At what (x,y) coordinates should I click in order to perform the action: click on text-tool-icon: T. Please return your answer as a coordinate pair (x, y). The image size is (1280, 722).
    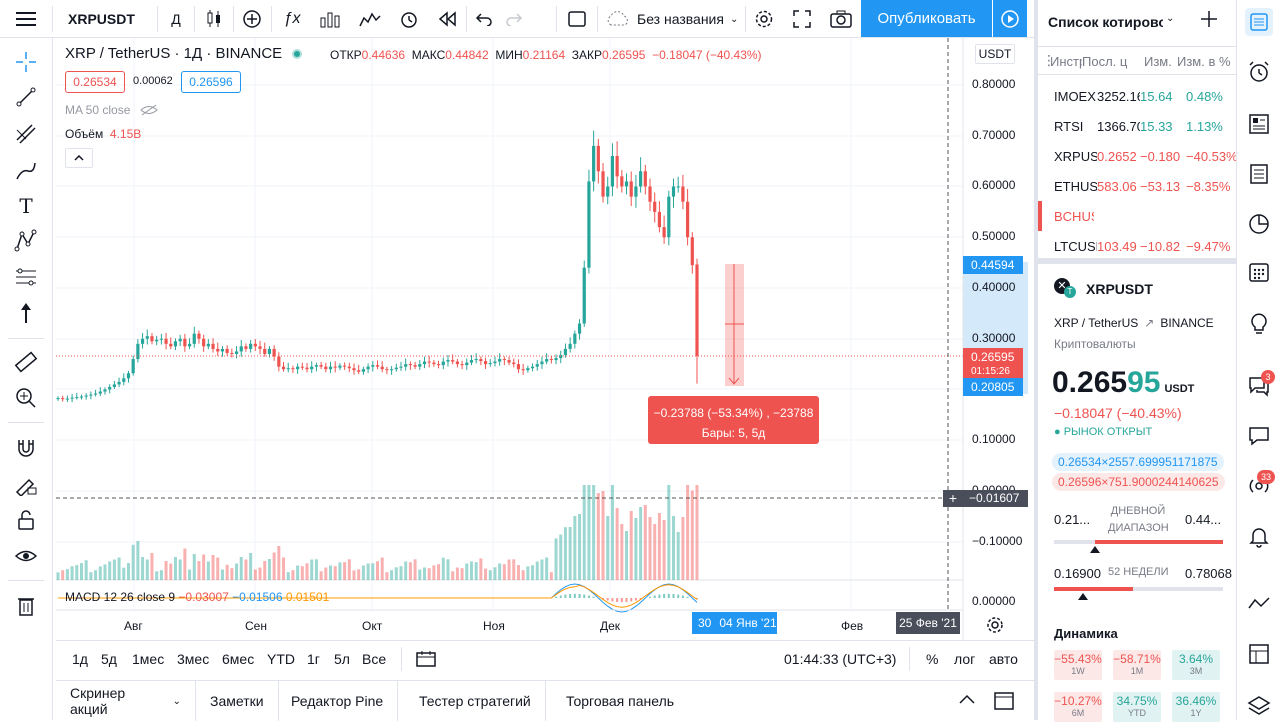
    Looking at the image, I should click on (26, 206).